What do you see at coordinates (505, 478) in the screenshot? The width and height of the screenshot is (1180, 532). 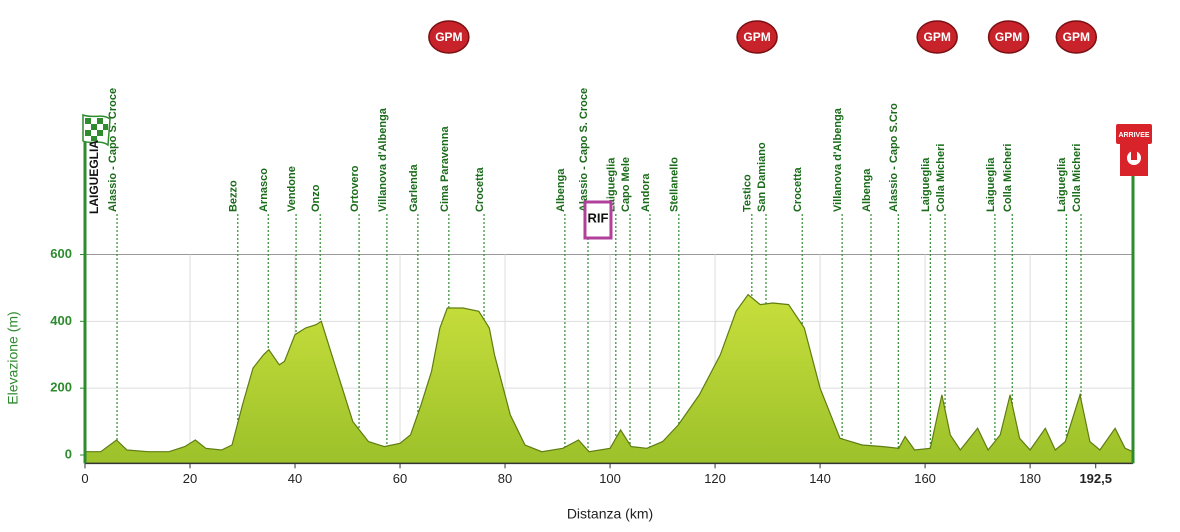 I see `x-tick-label: 80` at bounding box center [505, 478].